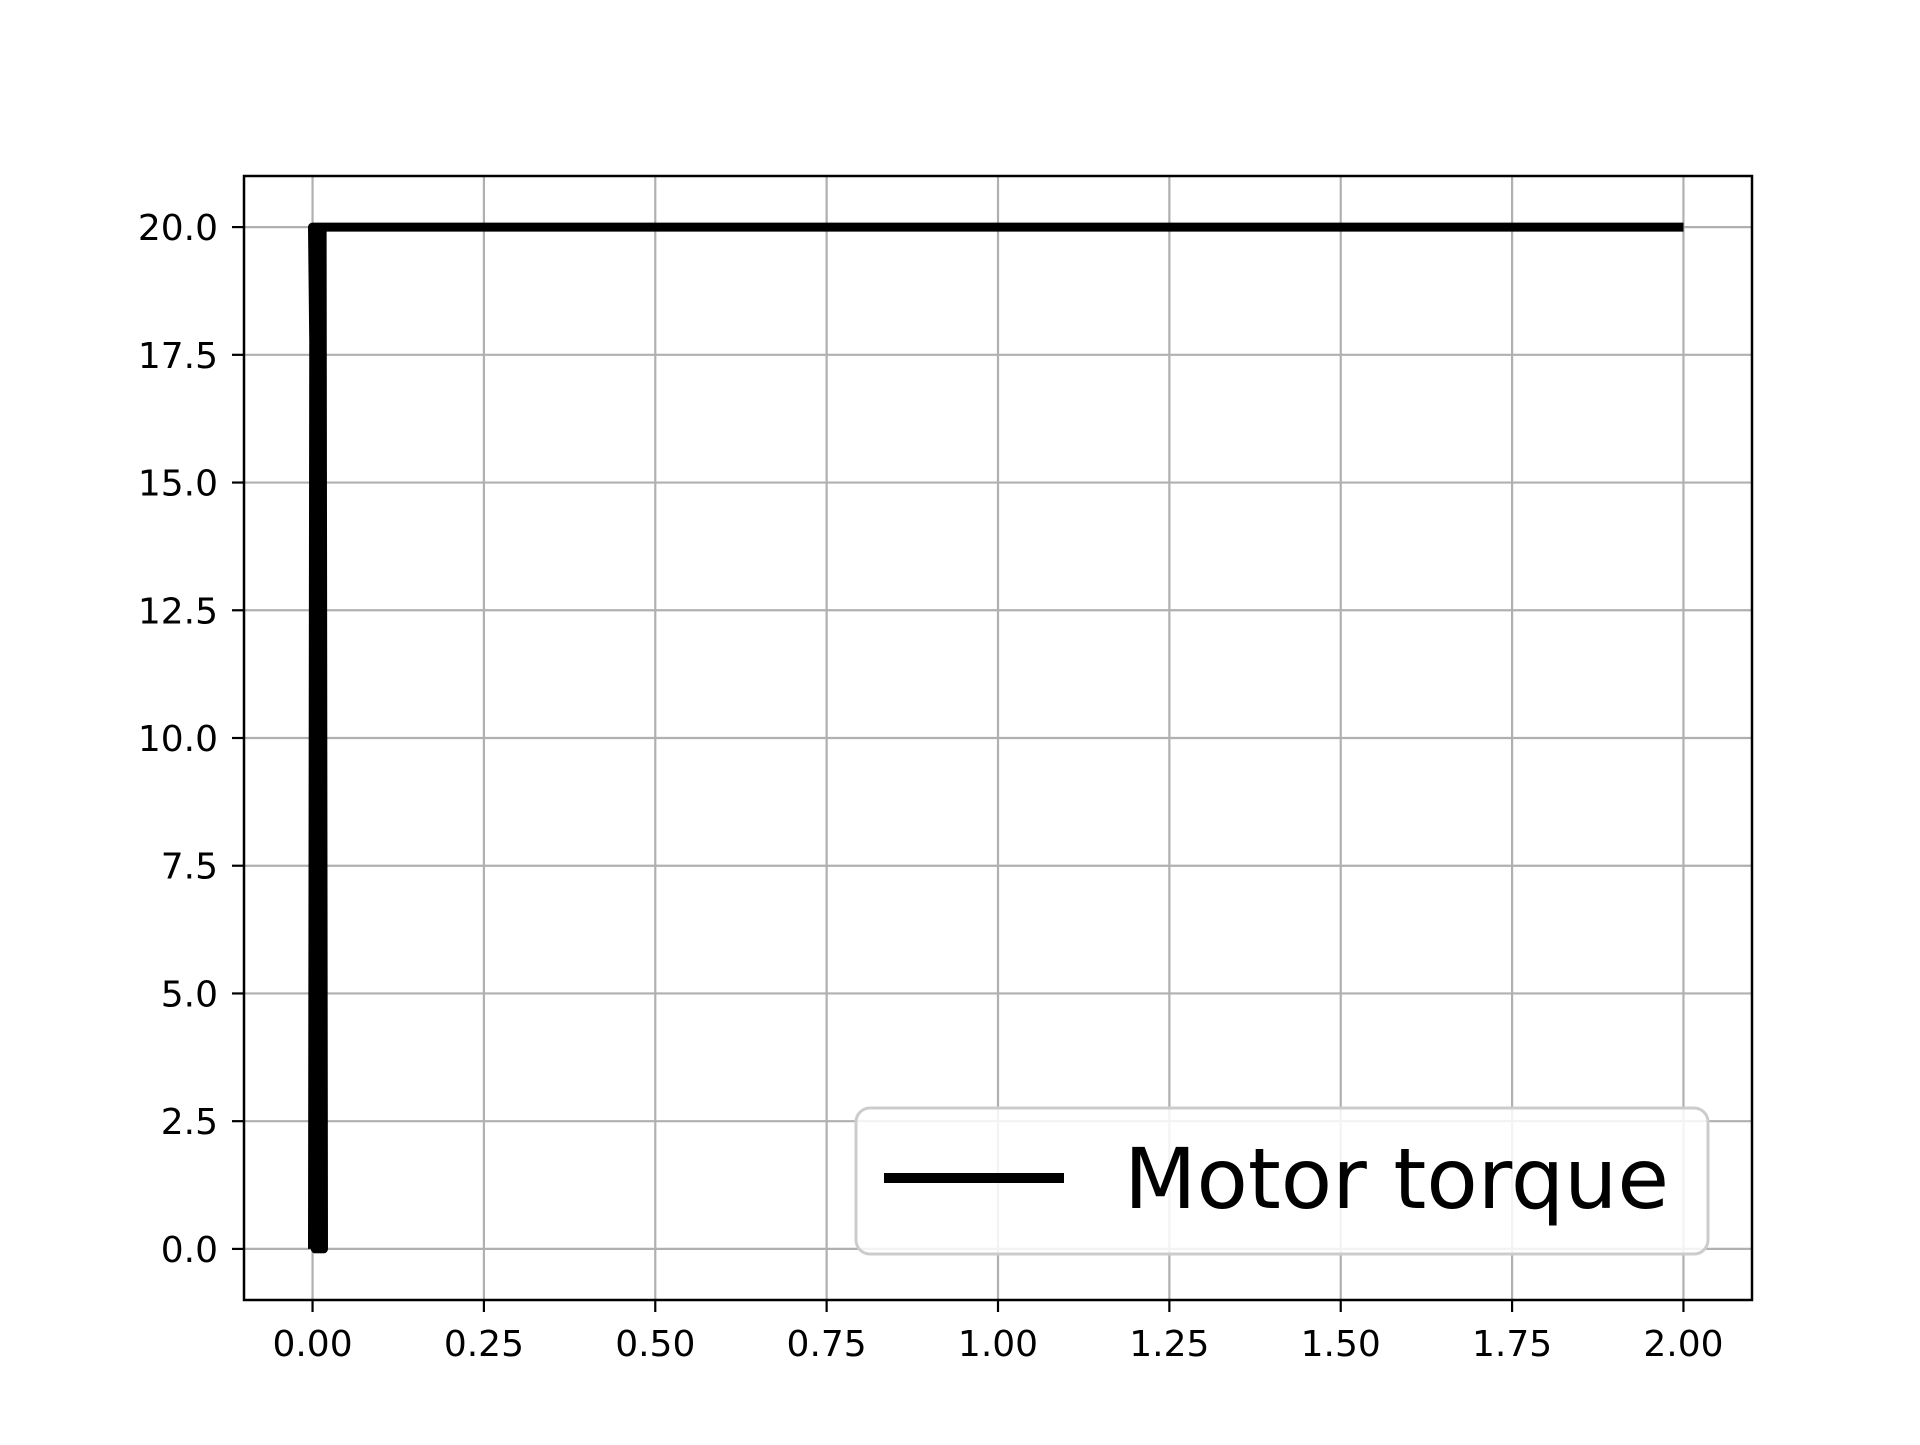 This screenshot has width=1920, height=1445. What do you see at coordinates (178, 739) in the screenshot?
I see `y-tick-label: 10.0` at bounding box center [178, 739].